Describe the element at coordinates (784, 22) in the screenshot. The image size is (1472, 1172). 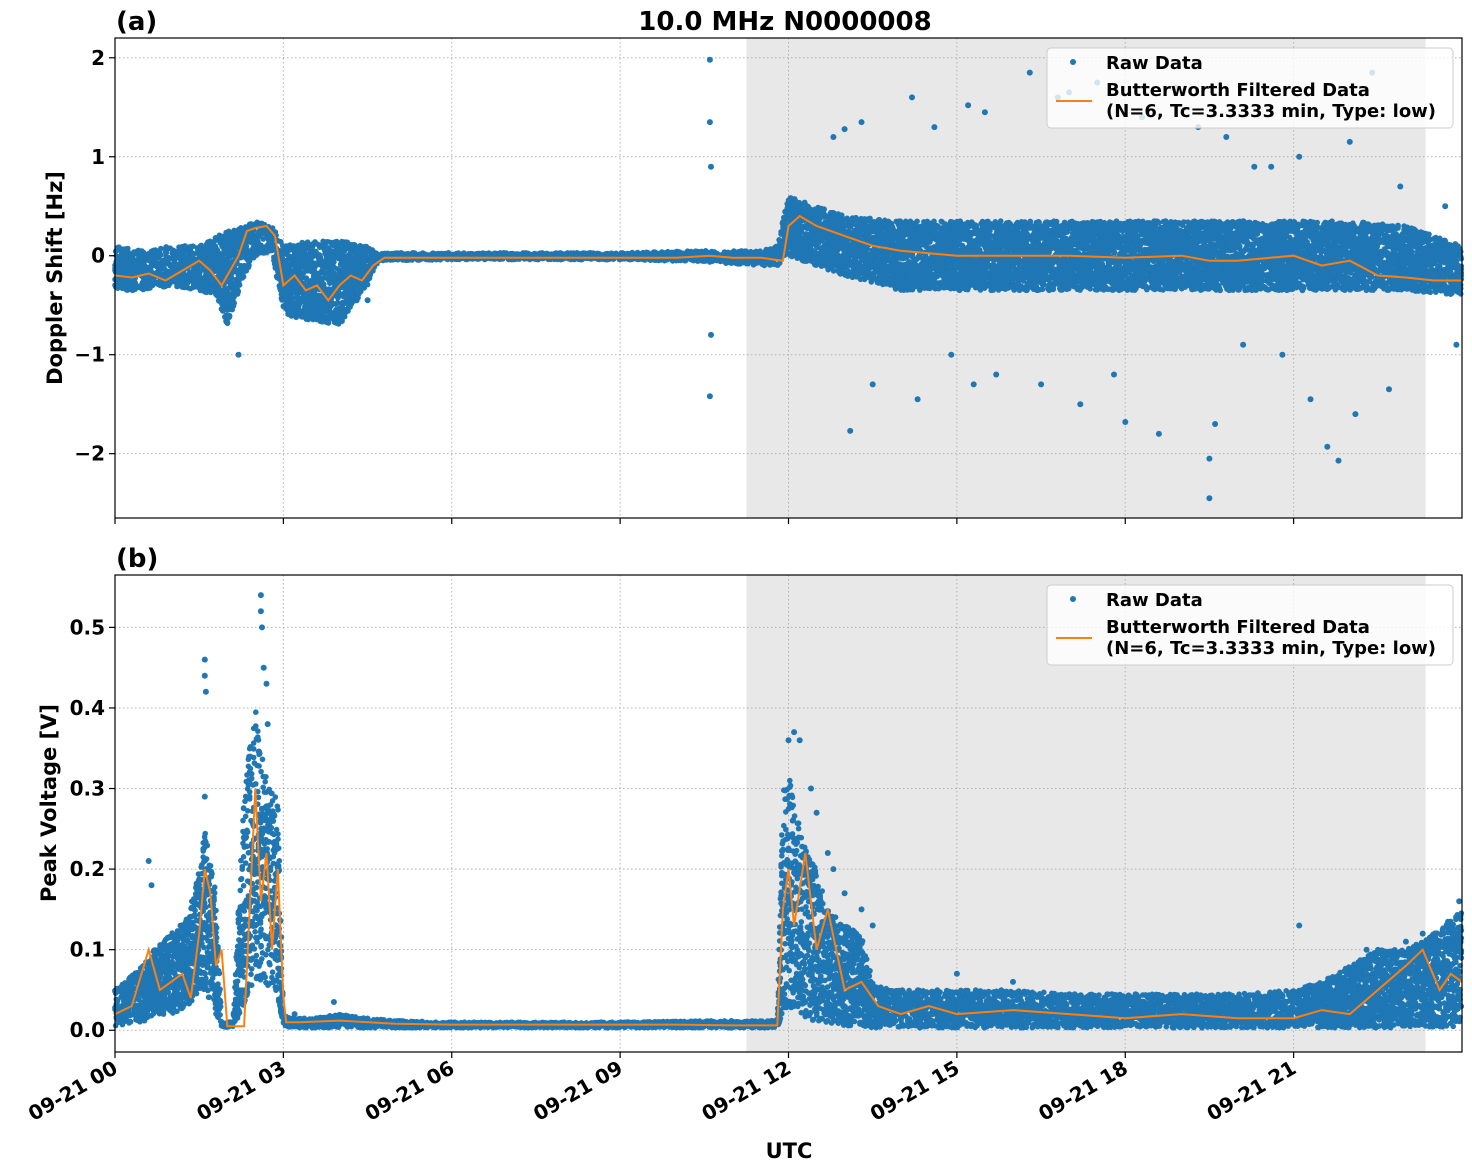
I see `figure-title: 10.0 MHz N0000008` at that location.